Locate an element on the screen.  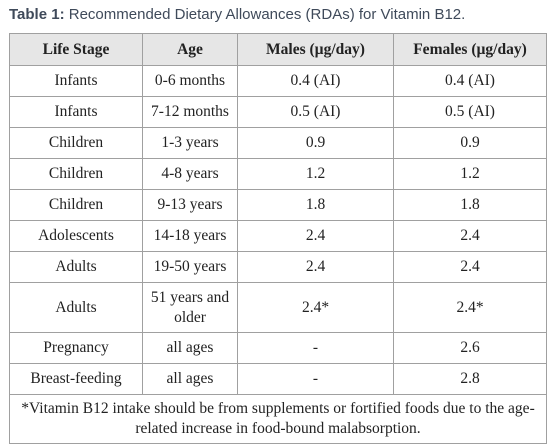
table-row: Breast-feeding all ages -2.8 is located at coordinates (278, 379).